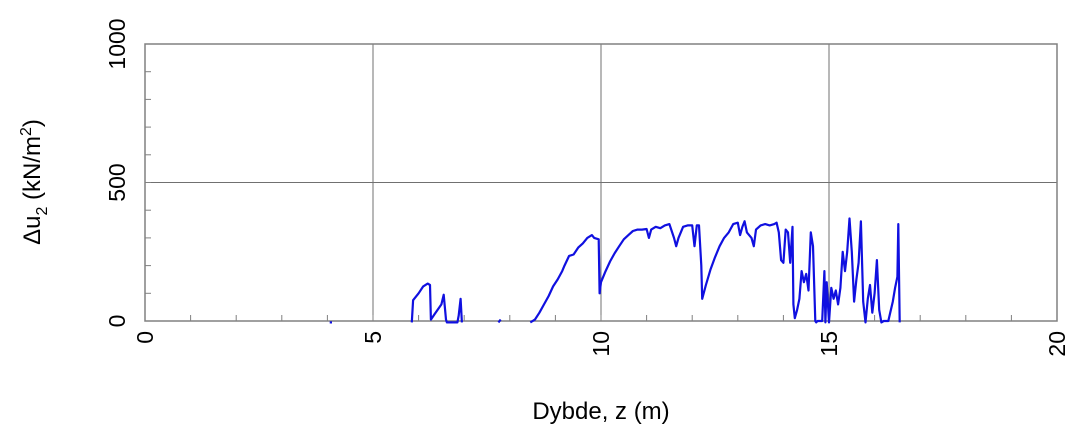 Image resolution: width=1074 pixels, height=432 pixels. What do you see at coordinates (1057, 344) in the screenshot?
I see `x-tick-label: 20` at bounding box center [1057, 344].